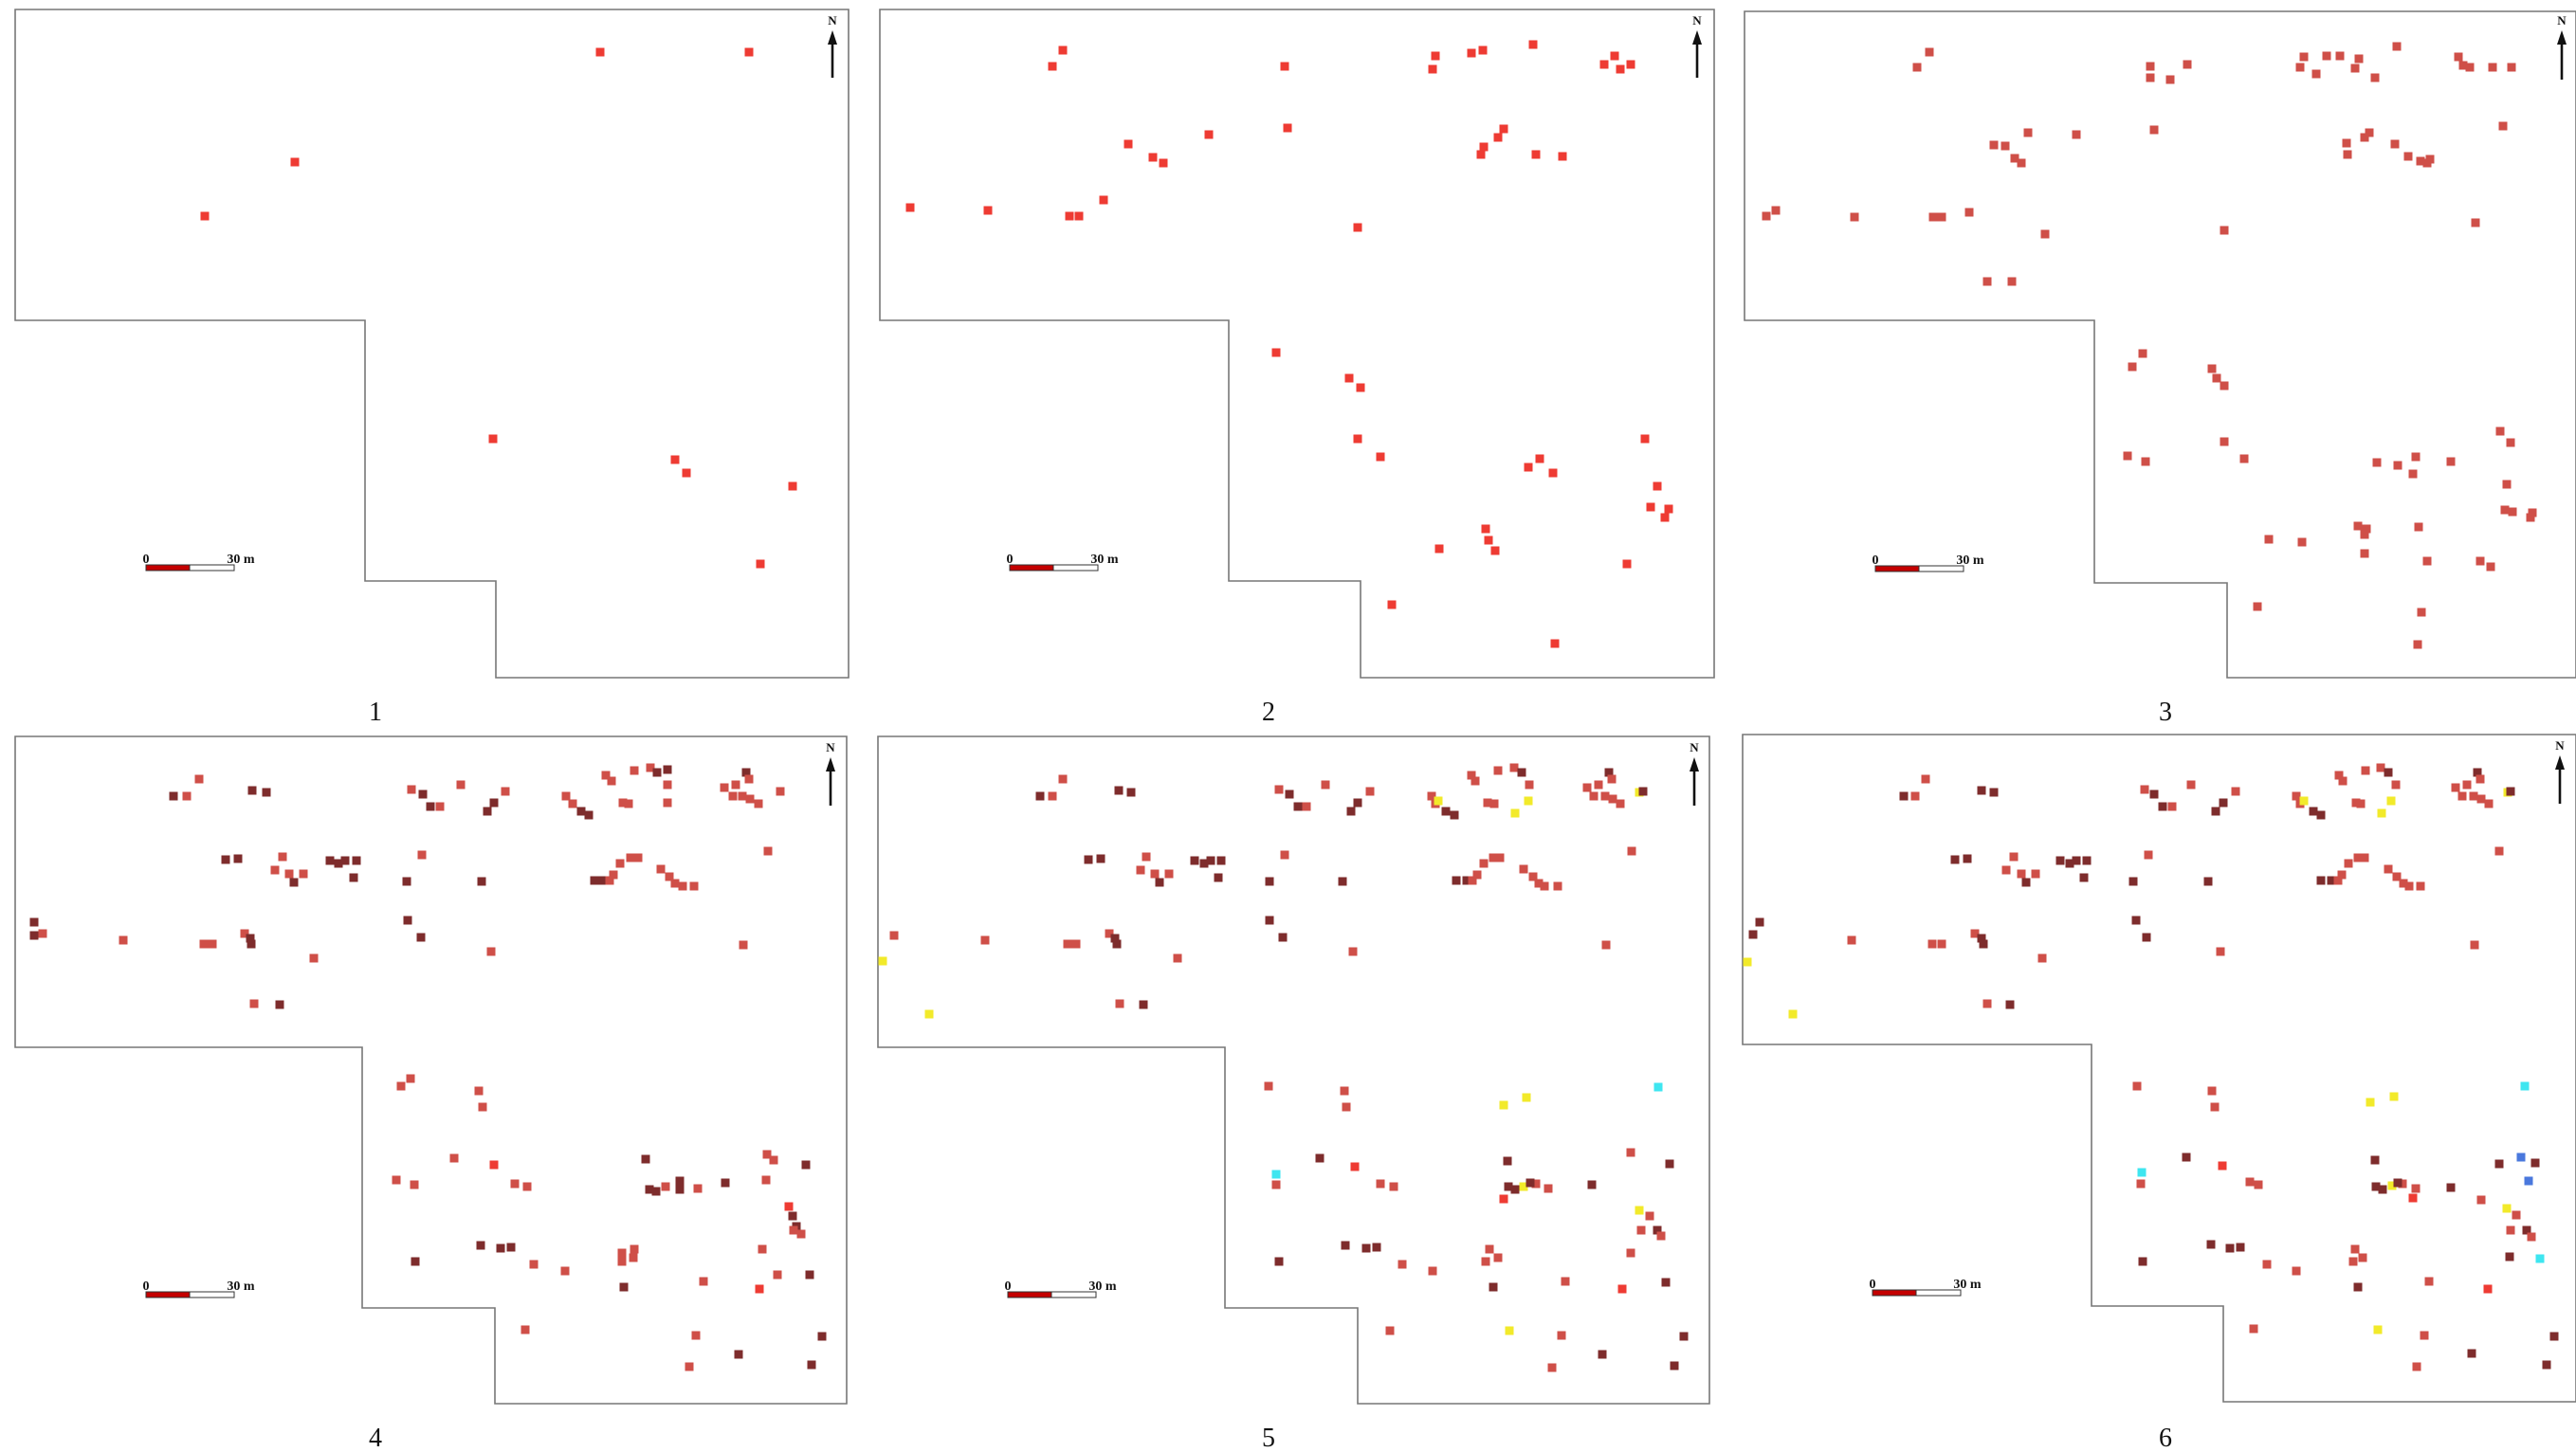  Describe the element at coordinates (1941, 568) in the screenshot. I see `scale-bar-empty` at that location.